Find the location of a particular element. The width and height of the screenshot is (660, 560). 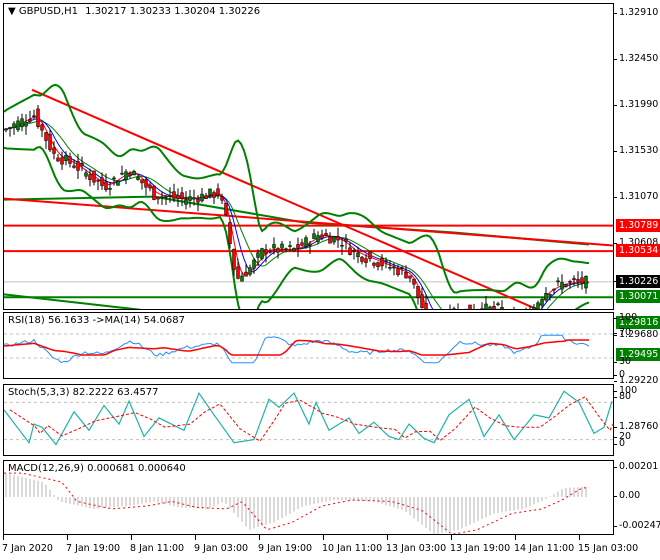

rsi-scale-tick: 0 is located at coordinates (619, 374).